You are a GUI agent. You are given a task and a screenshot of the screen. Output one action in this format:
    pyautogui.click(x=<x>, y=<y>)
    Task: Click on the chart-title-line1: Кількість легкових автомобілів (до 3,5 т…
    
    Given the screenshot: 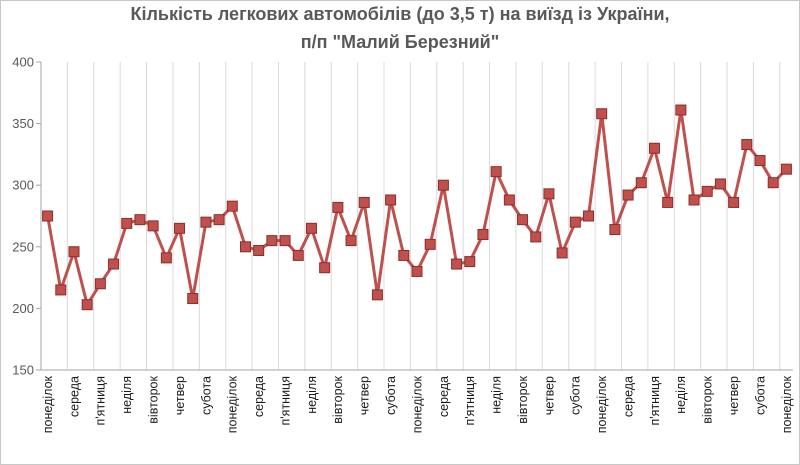 What is the action you would take?
    pyautogui.click(x=400, y=14)
    